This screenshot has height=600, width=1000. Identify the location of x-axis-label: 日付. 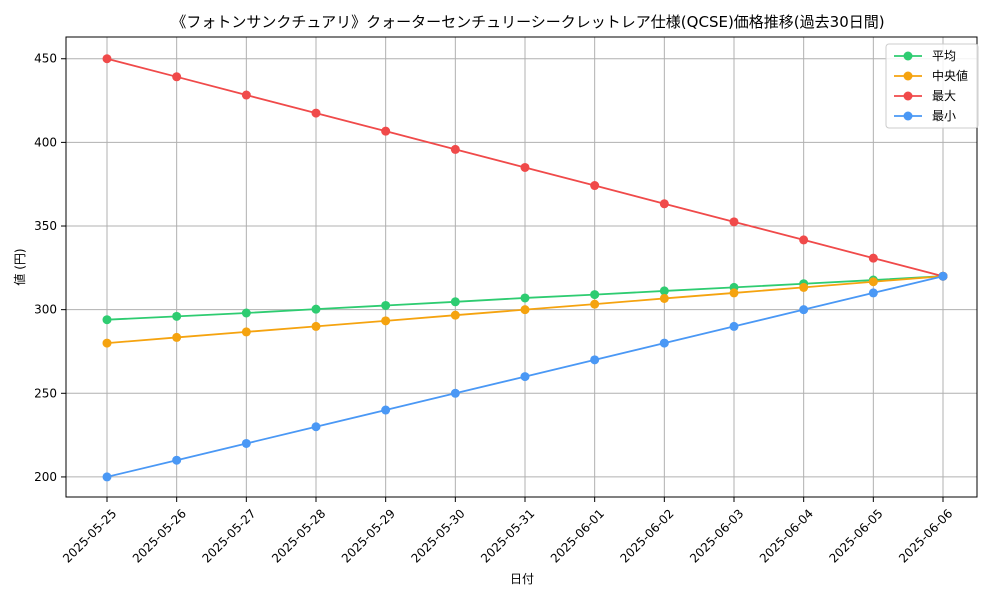
(522, 579).